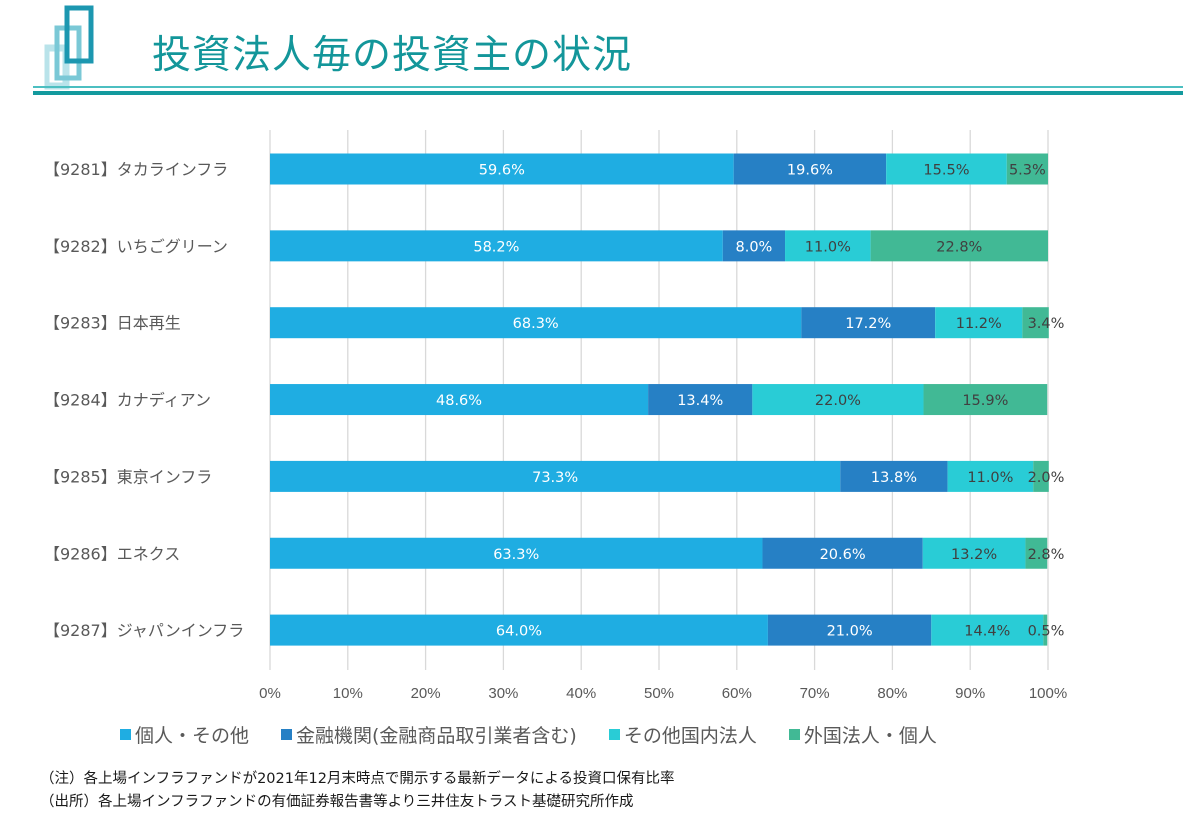 The height and width of the screenshot is (821, 1200). I want to click on legend-item-financial: 金融機関(金融商品取引業者含む), so click(429, 734).